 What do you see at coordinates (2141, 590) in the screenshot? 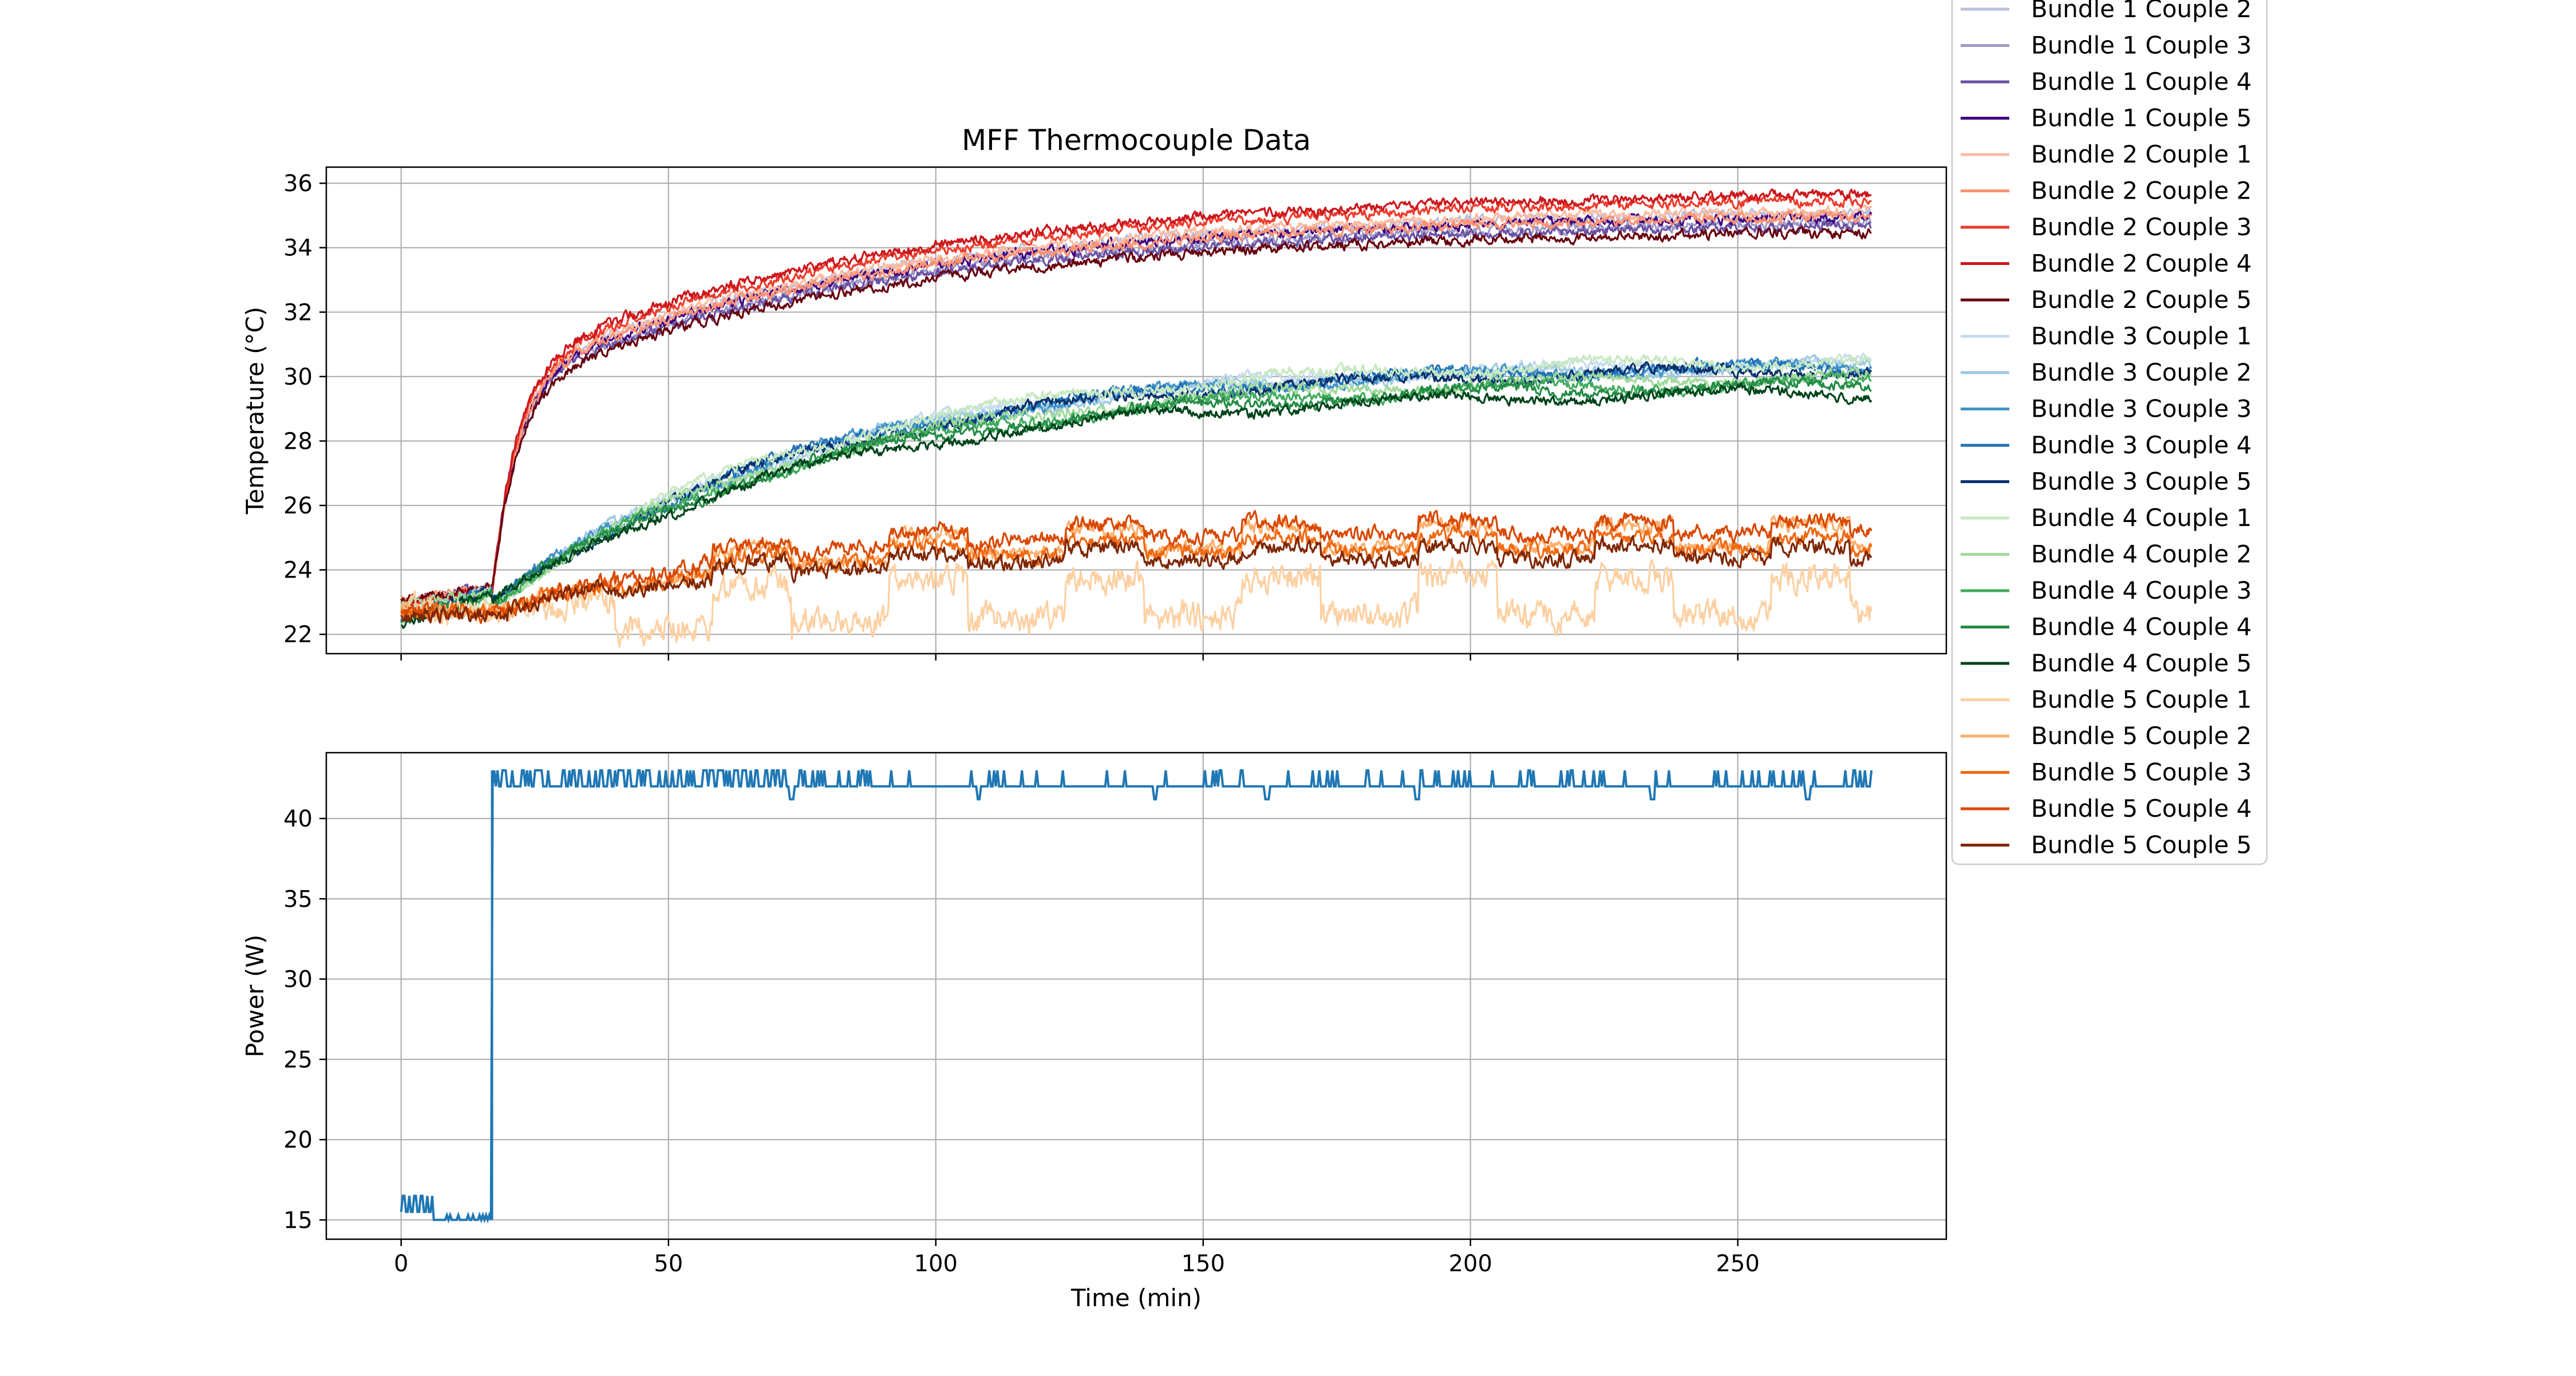
I see `legend-label: Bundle 4 Couple 3` at bounding box center [2141, 590].